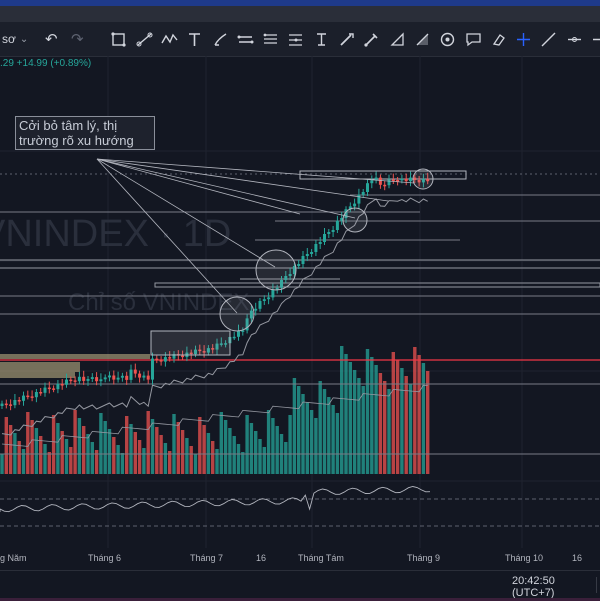  I want to click on pencil-icon, so click(371, 39).